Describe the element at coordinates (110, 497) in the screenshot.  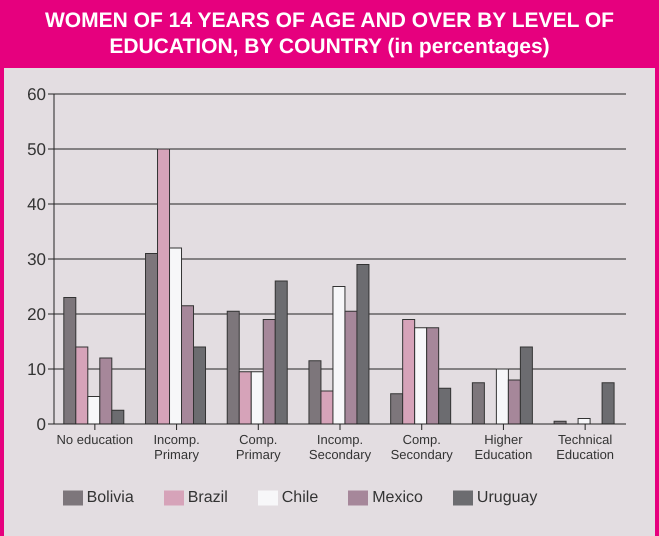
I see `legend-label: Bolivia` at that location.